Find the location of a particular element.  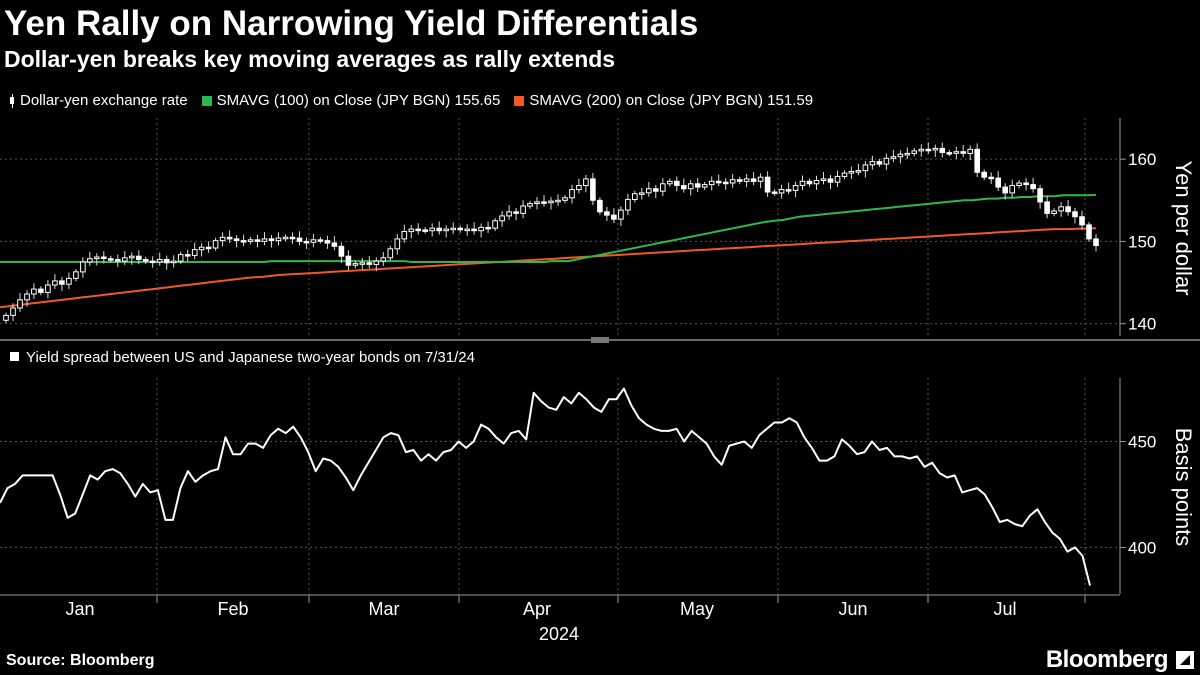

sma100-line is located at coordinates (548, 228).